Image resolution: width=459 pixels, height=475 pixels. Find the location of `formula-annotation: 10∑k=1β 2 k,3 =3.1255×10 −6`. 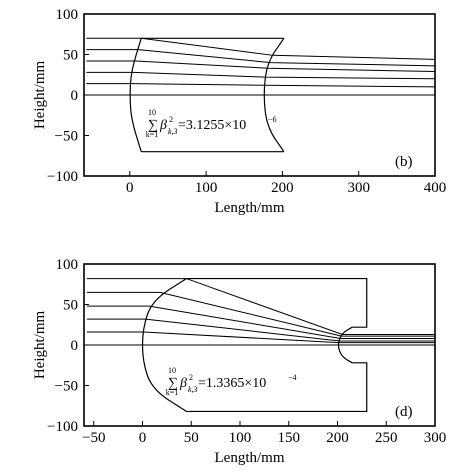

formula-annotation: 10∑k=1β 2 k,3 =3.1255×10 −6 is located at coordinates (211, 123).